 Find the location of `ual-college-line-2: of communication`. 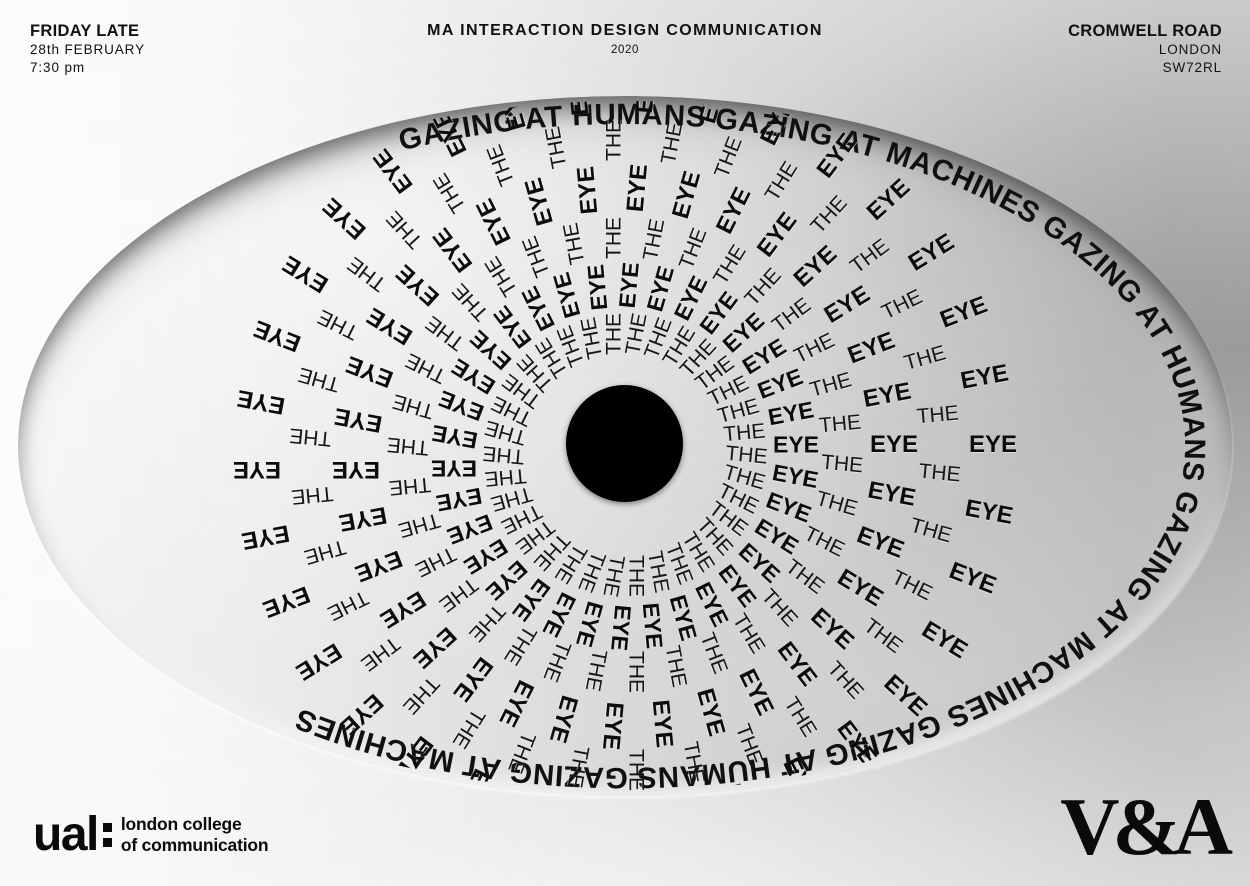

ual-college-line-2: of communication is located at coordinates (194, 844).